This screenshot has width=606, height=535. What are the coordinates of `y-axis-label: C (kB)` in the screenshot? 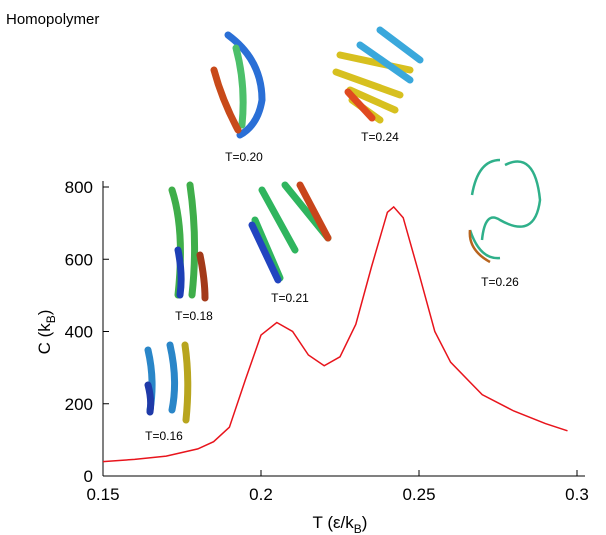 It's located at (46, 332).